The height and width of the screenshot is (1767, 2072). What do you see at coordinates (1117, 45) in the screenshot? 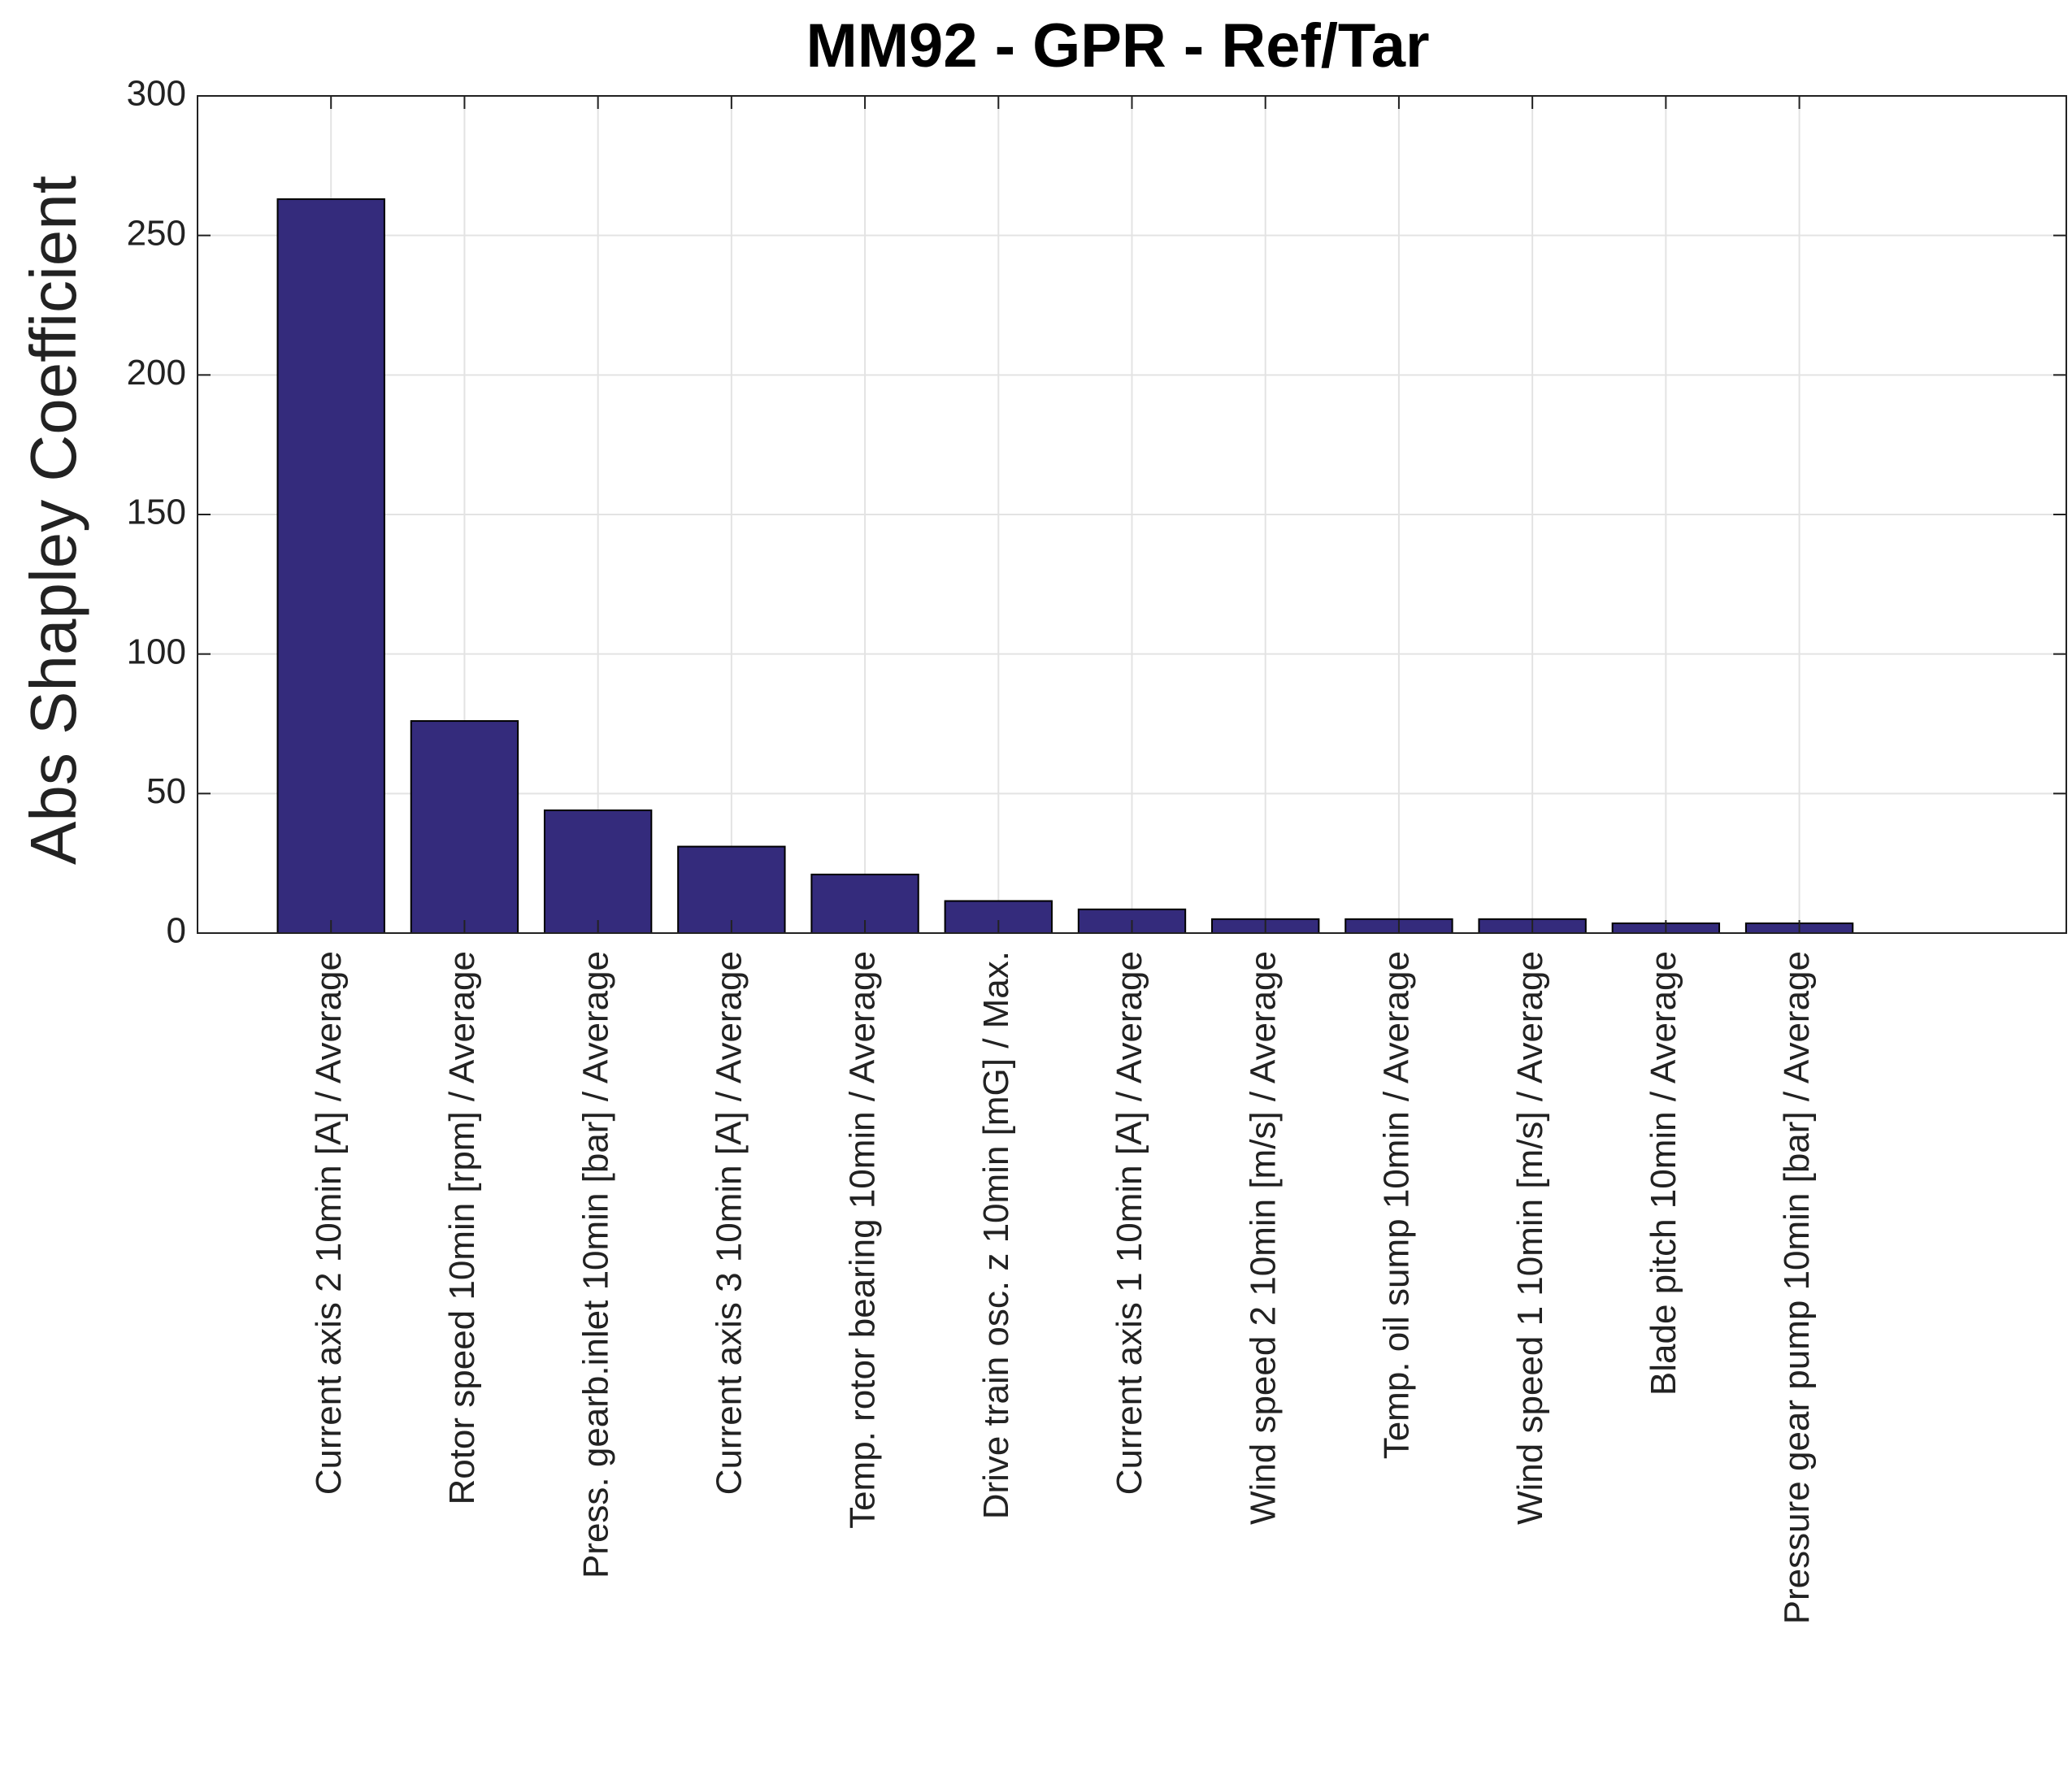
I see `chart-title: MM92 - GPR - Ref/Tar` at bounding box center [1117, 45].